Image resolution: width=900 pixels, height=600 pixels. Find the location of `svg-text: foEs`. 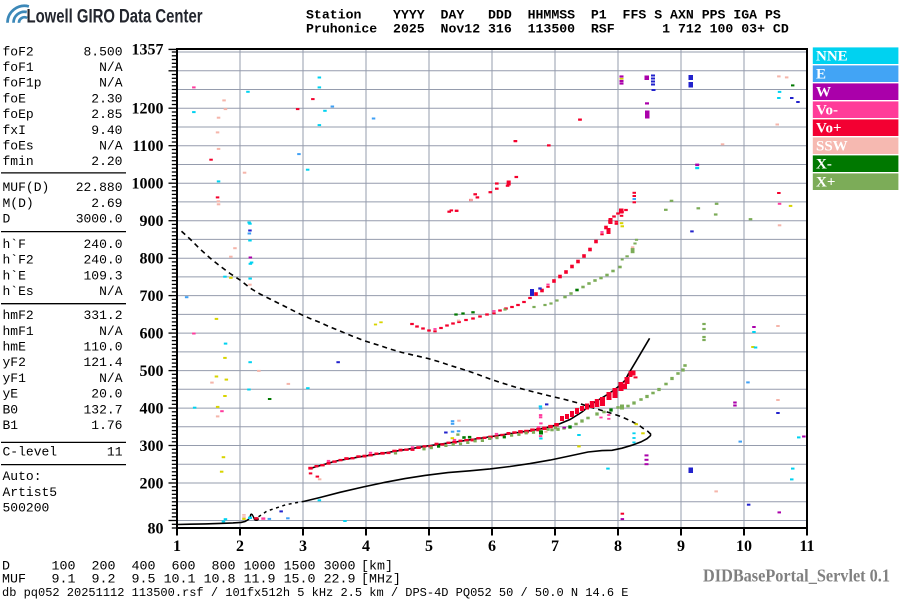

svg-text: foEs is located at coordinates (18, 146).